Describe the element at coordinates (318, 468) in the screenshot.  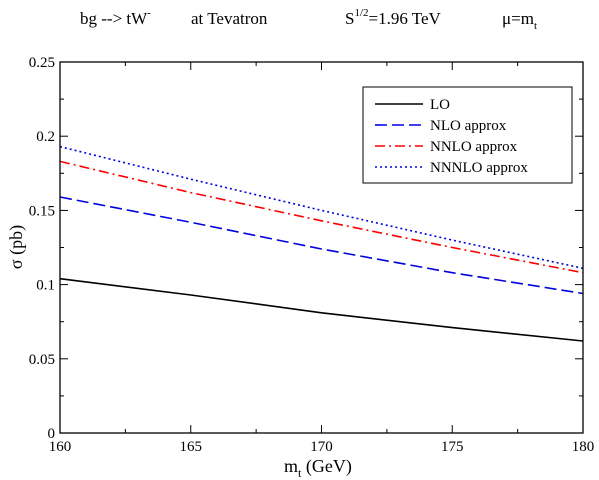
I see `x-axis-label: mt (GeV)` at that location.